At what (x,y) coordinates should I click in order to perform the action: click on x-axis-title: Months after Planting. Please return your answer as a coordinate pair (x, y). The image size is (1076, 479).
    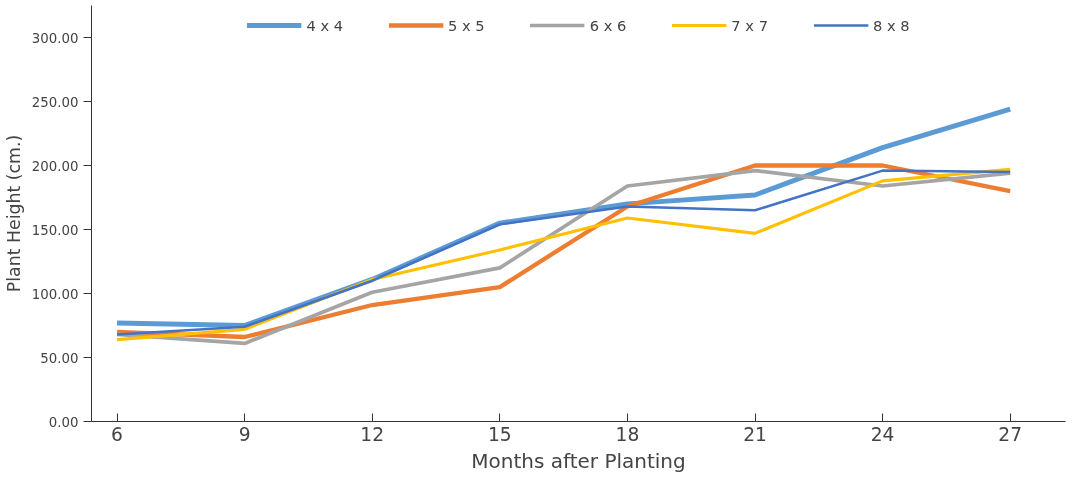
    Looking at the image, I should click on (578, 460).